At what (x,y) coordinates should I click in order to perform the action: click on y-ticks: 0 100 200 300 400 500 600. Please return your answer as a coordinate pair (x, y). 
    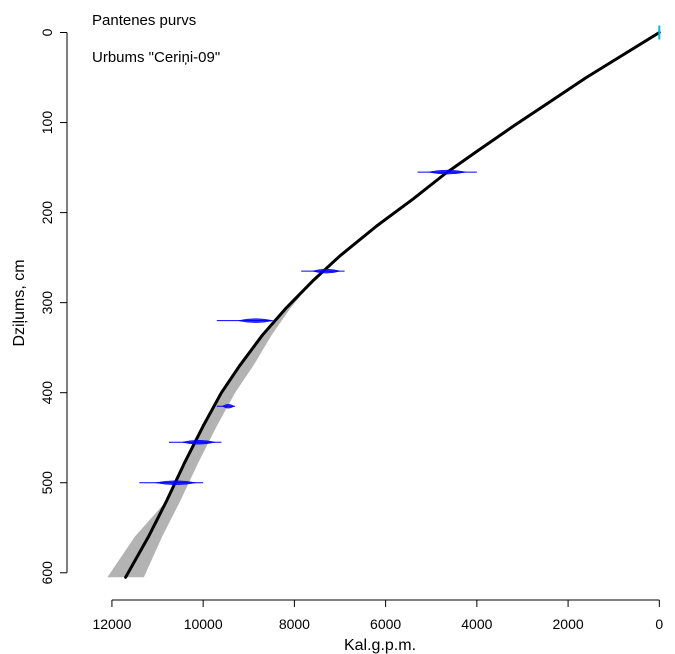
    Looking at the image, I should click on (53, 306).